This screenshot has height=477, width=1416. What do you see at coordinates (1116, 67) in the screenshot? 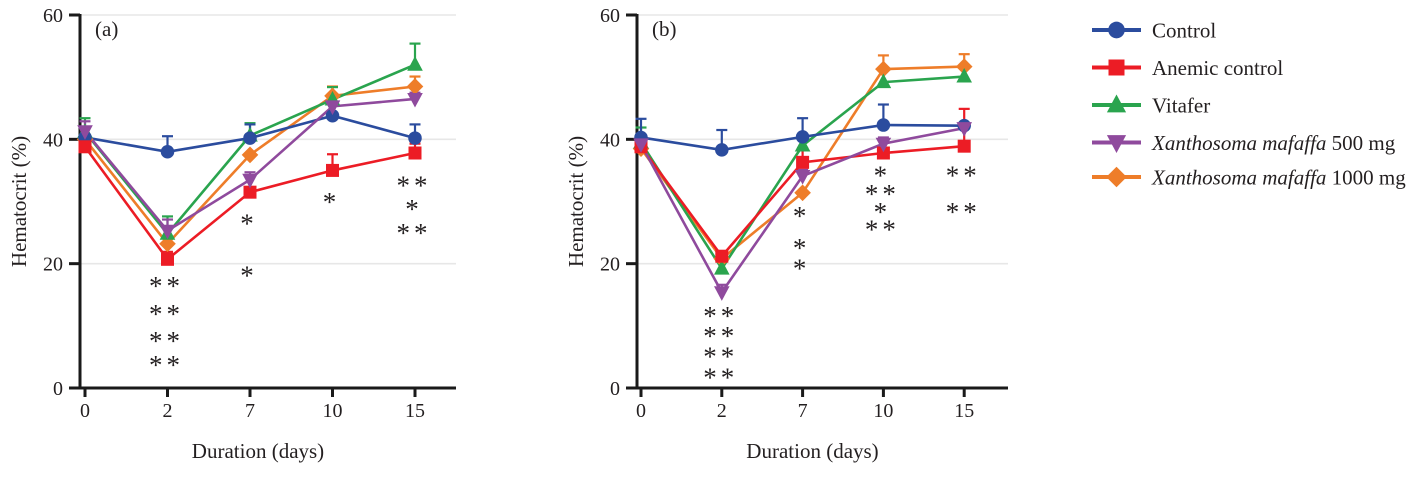
I see `legend-marker-square` at bounding box center [1116, 67].